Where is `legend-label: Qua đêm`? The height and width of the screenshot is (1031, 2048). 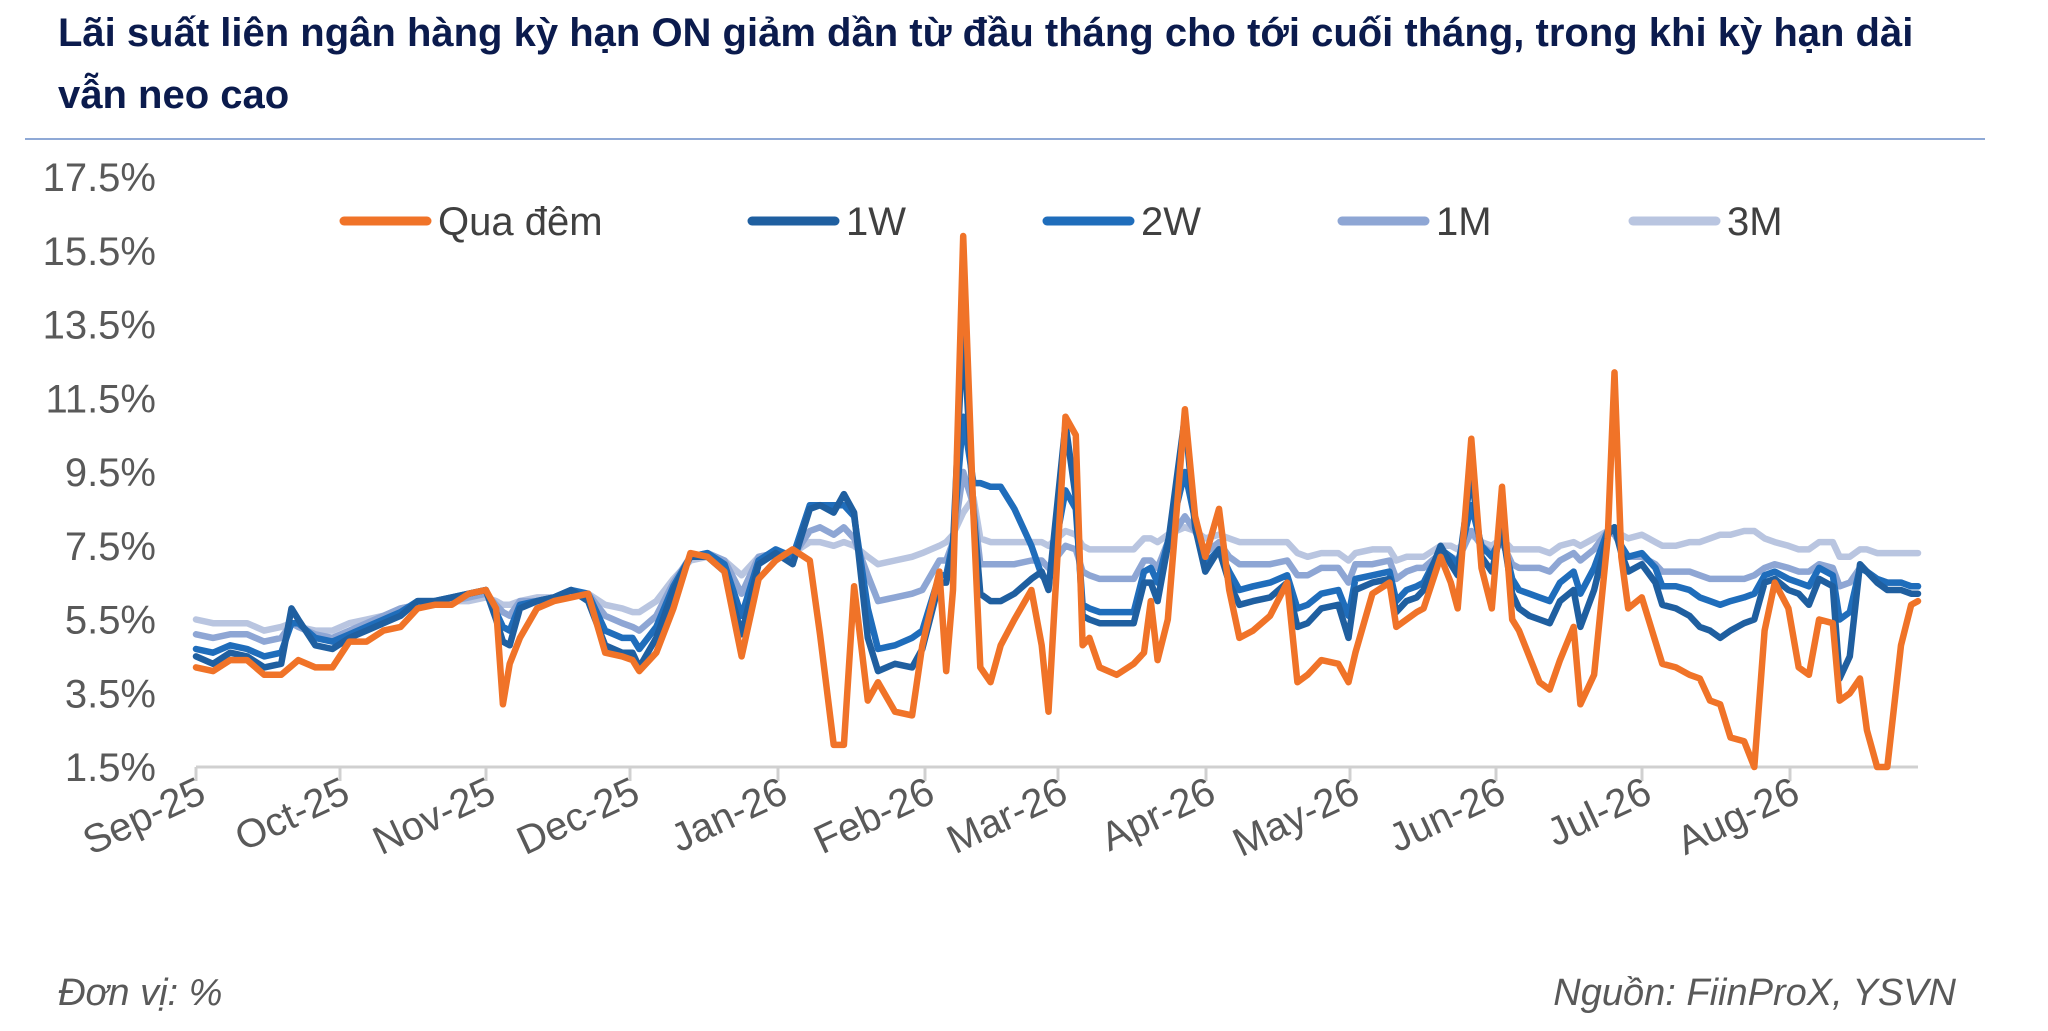
legend-label: Qua đêm is located at coordinates (520, 222).